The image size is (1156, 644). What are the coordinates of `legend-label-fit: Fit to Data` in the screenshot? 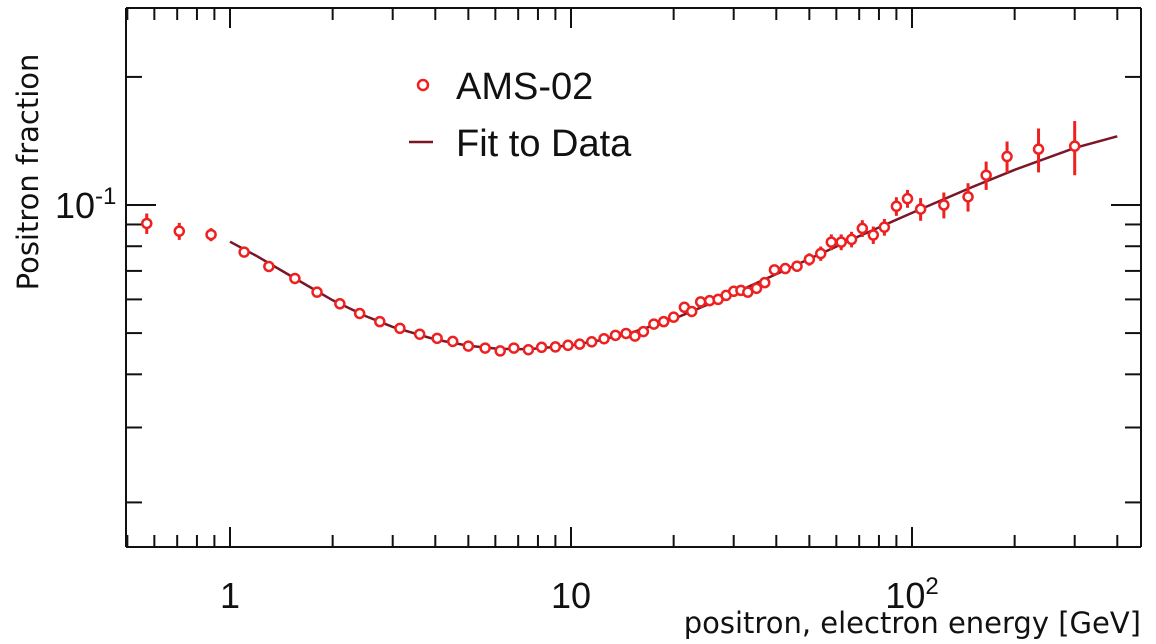 It's located at (544, 144).